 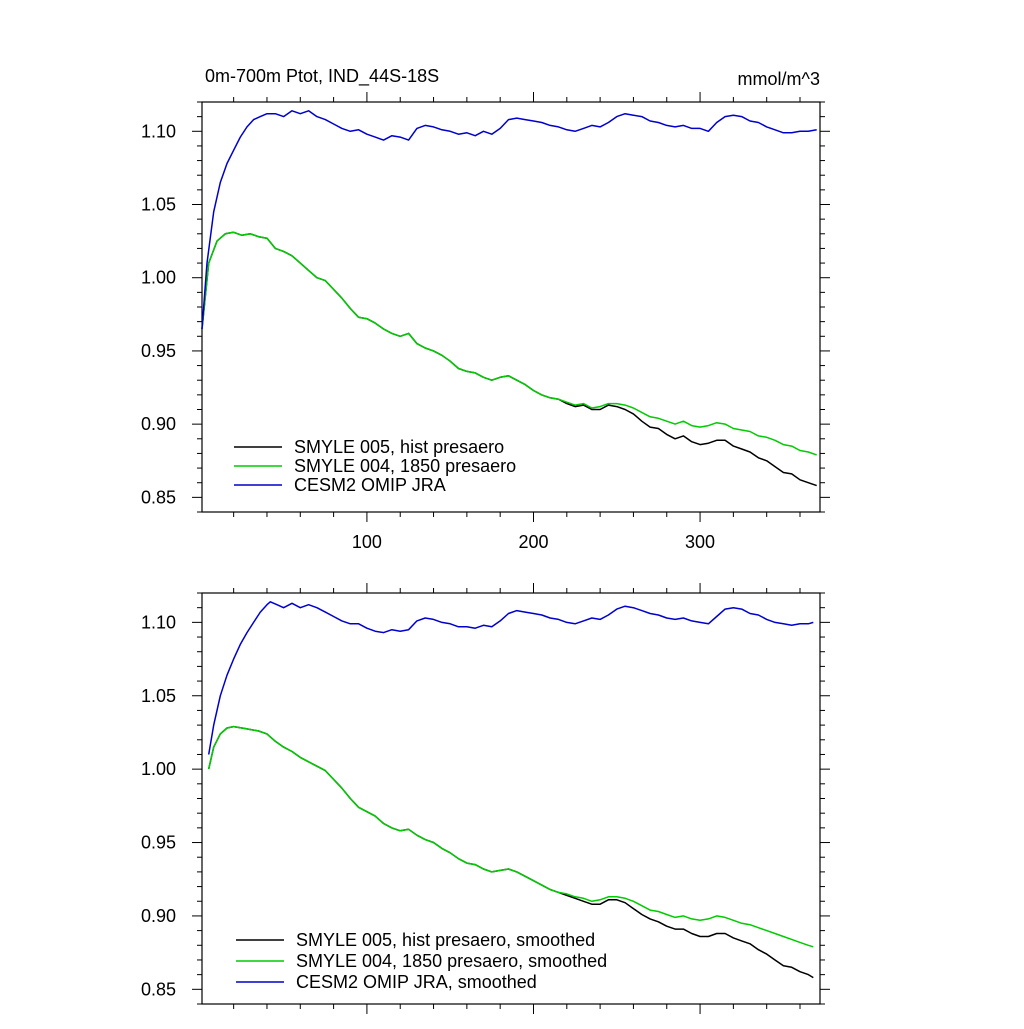 What do you see at coordinates (399, 447) in the screenshot?
I see `legend-label: SMYLE 005, hist presaero` at bounding box center [399, 447].